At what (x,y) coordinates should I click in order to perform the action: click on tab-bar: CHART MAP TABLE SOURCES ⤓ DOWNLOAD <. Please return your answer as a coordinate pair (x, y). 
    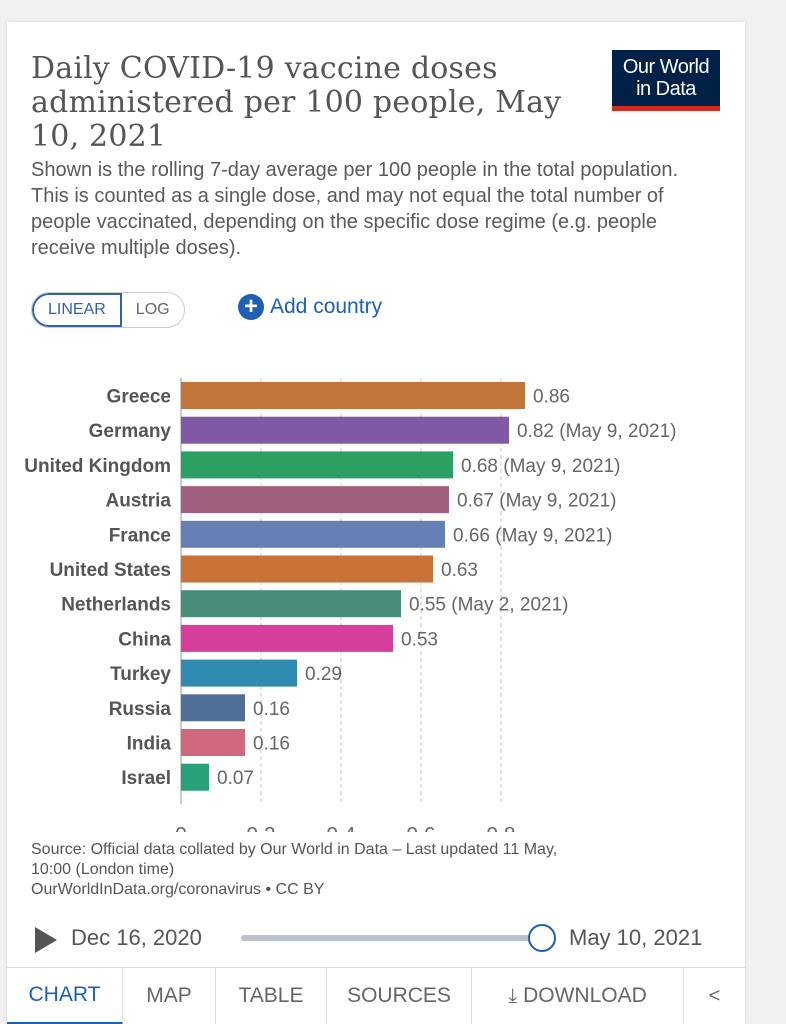
    Looking at the image, I should click on (376, 995).